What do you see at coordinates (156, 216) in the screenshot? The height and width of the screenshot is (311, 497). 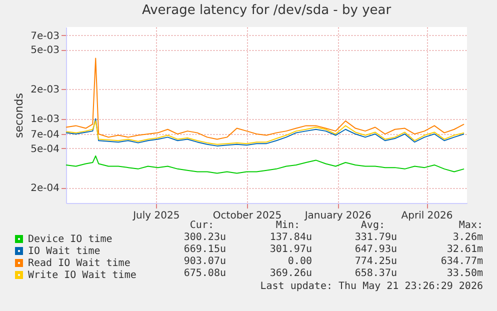 I see `x-tick-label: July 2025` at bounding box center [156, 216].